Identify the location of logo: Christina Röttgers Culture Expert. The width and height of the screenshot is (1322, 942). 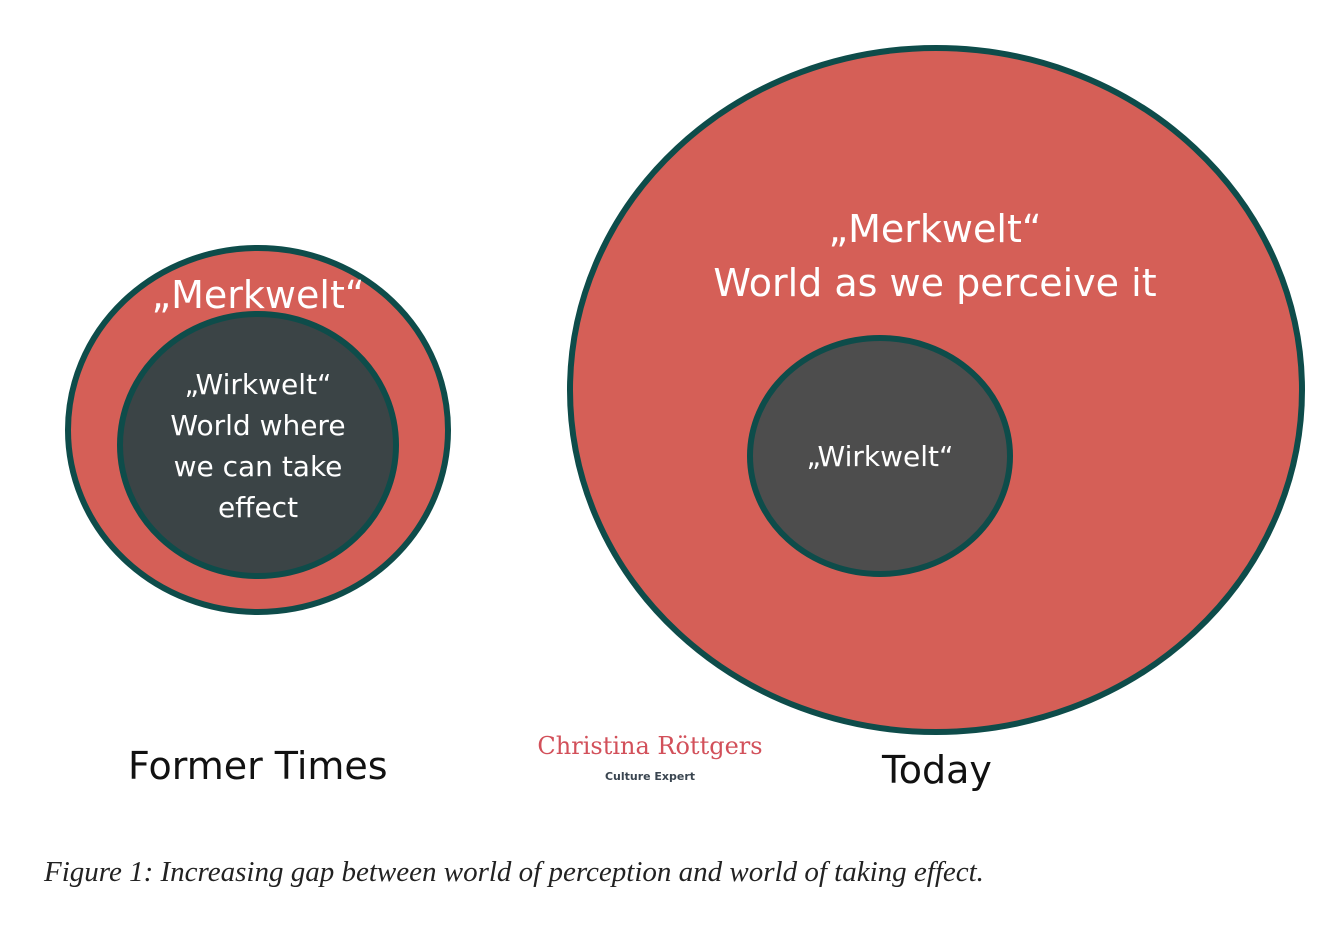
(650, 757).